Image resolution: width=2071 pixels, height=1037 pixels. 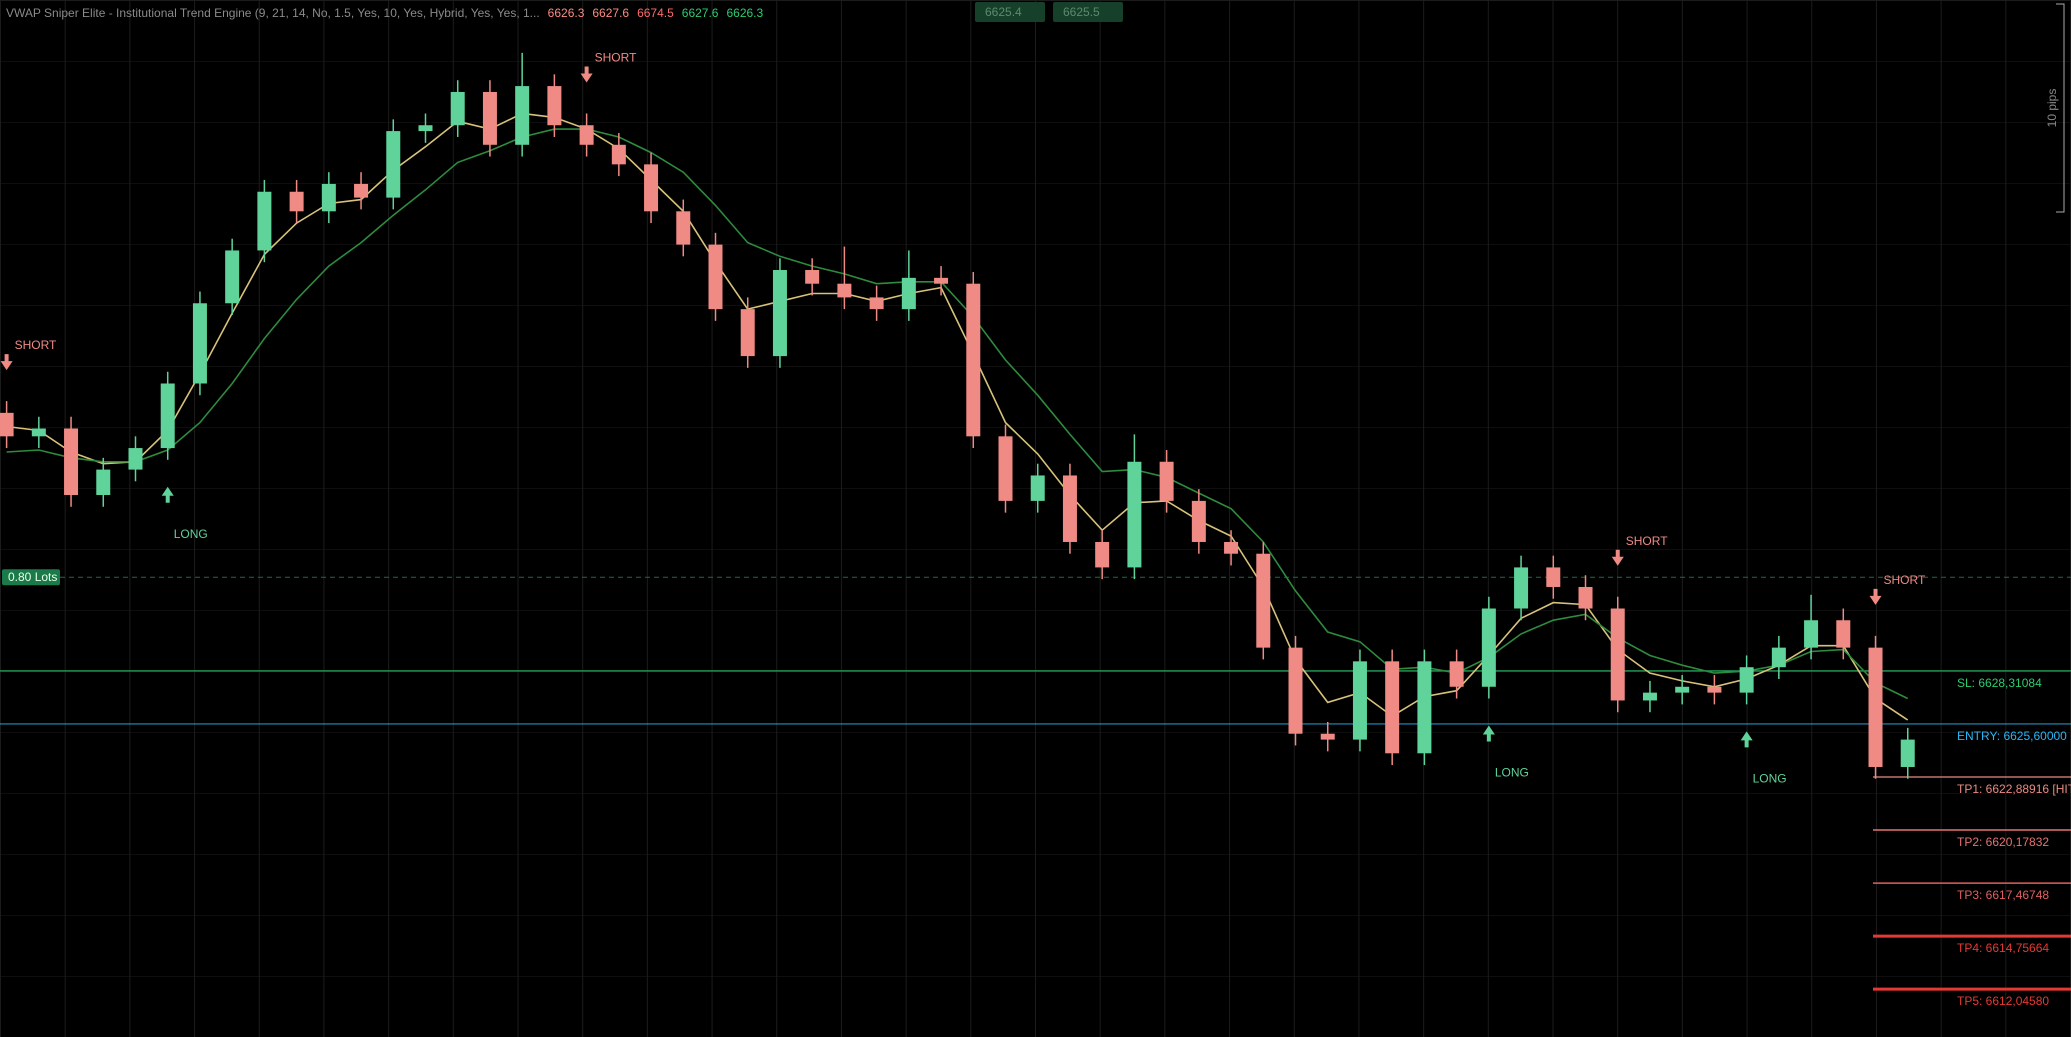 I want to click on level-label: ENTRY: 6625,60000, so click(x=2012, y=736).